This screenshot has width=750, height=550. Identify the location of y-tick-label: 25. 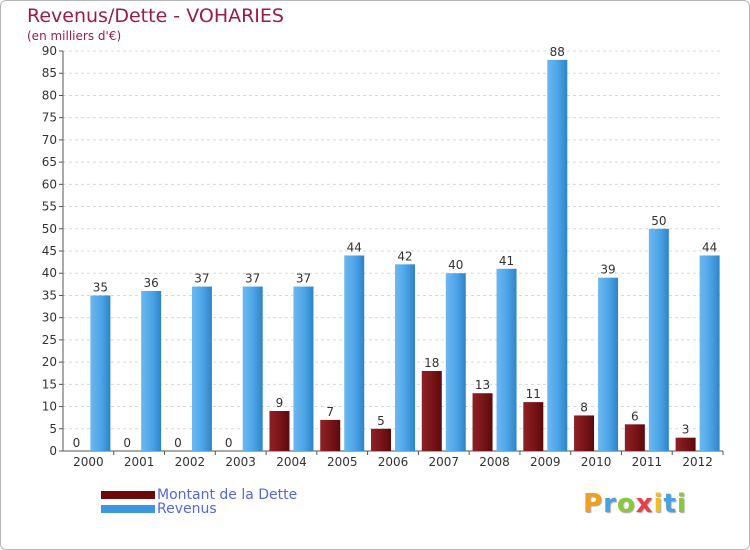
(49, 340).